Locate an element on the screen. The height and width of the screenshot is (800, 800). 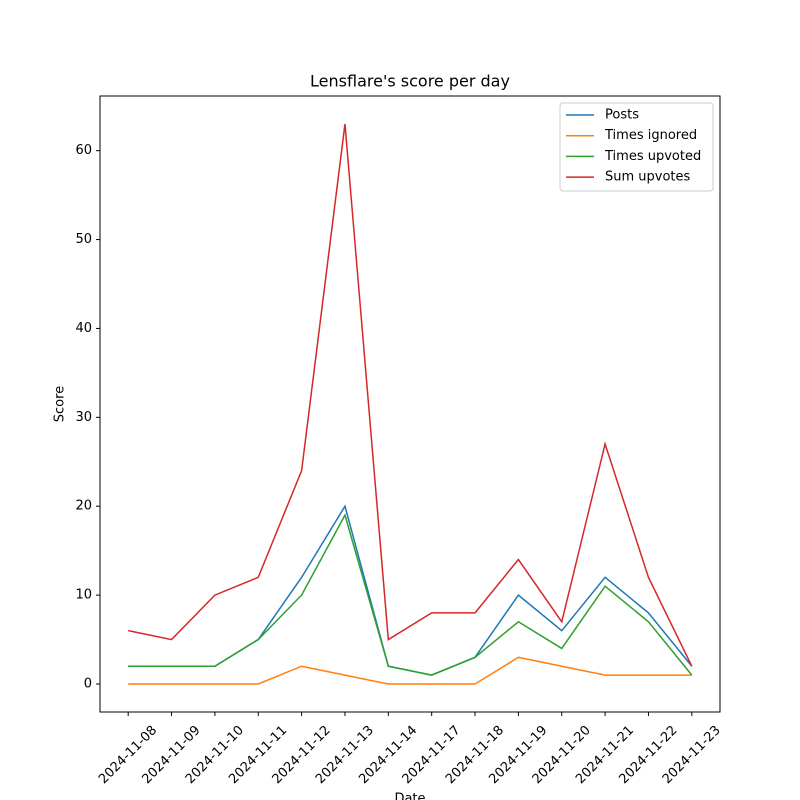
y-axis-label: Score is located at coordinates (60, 404).